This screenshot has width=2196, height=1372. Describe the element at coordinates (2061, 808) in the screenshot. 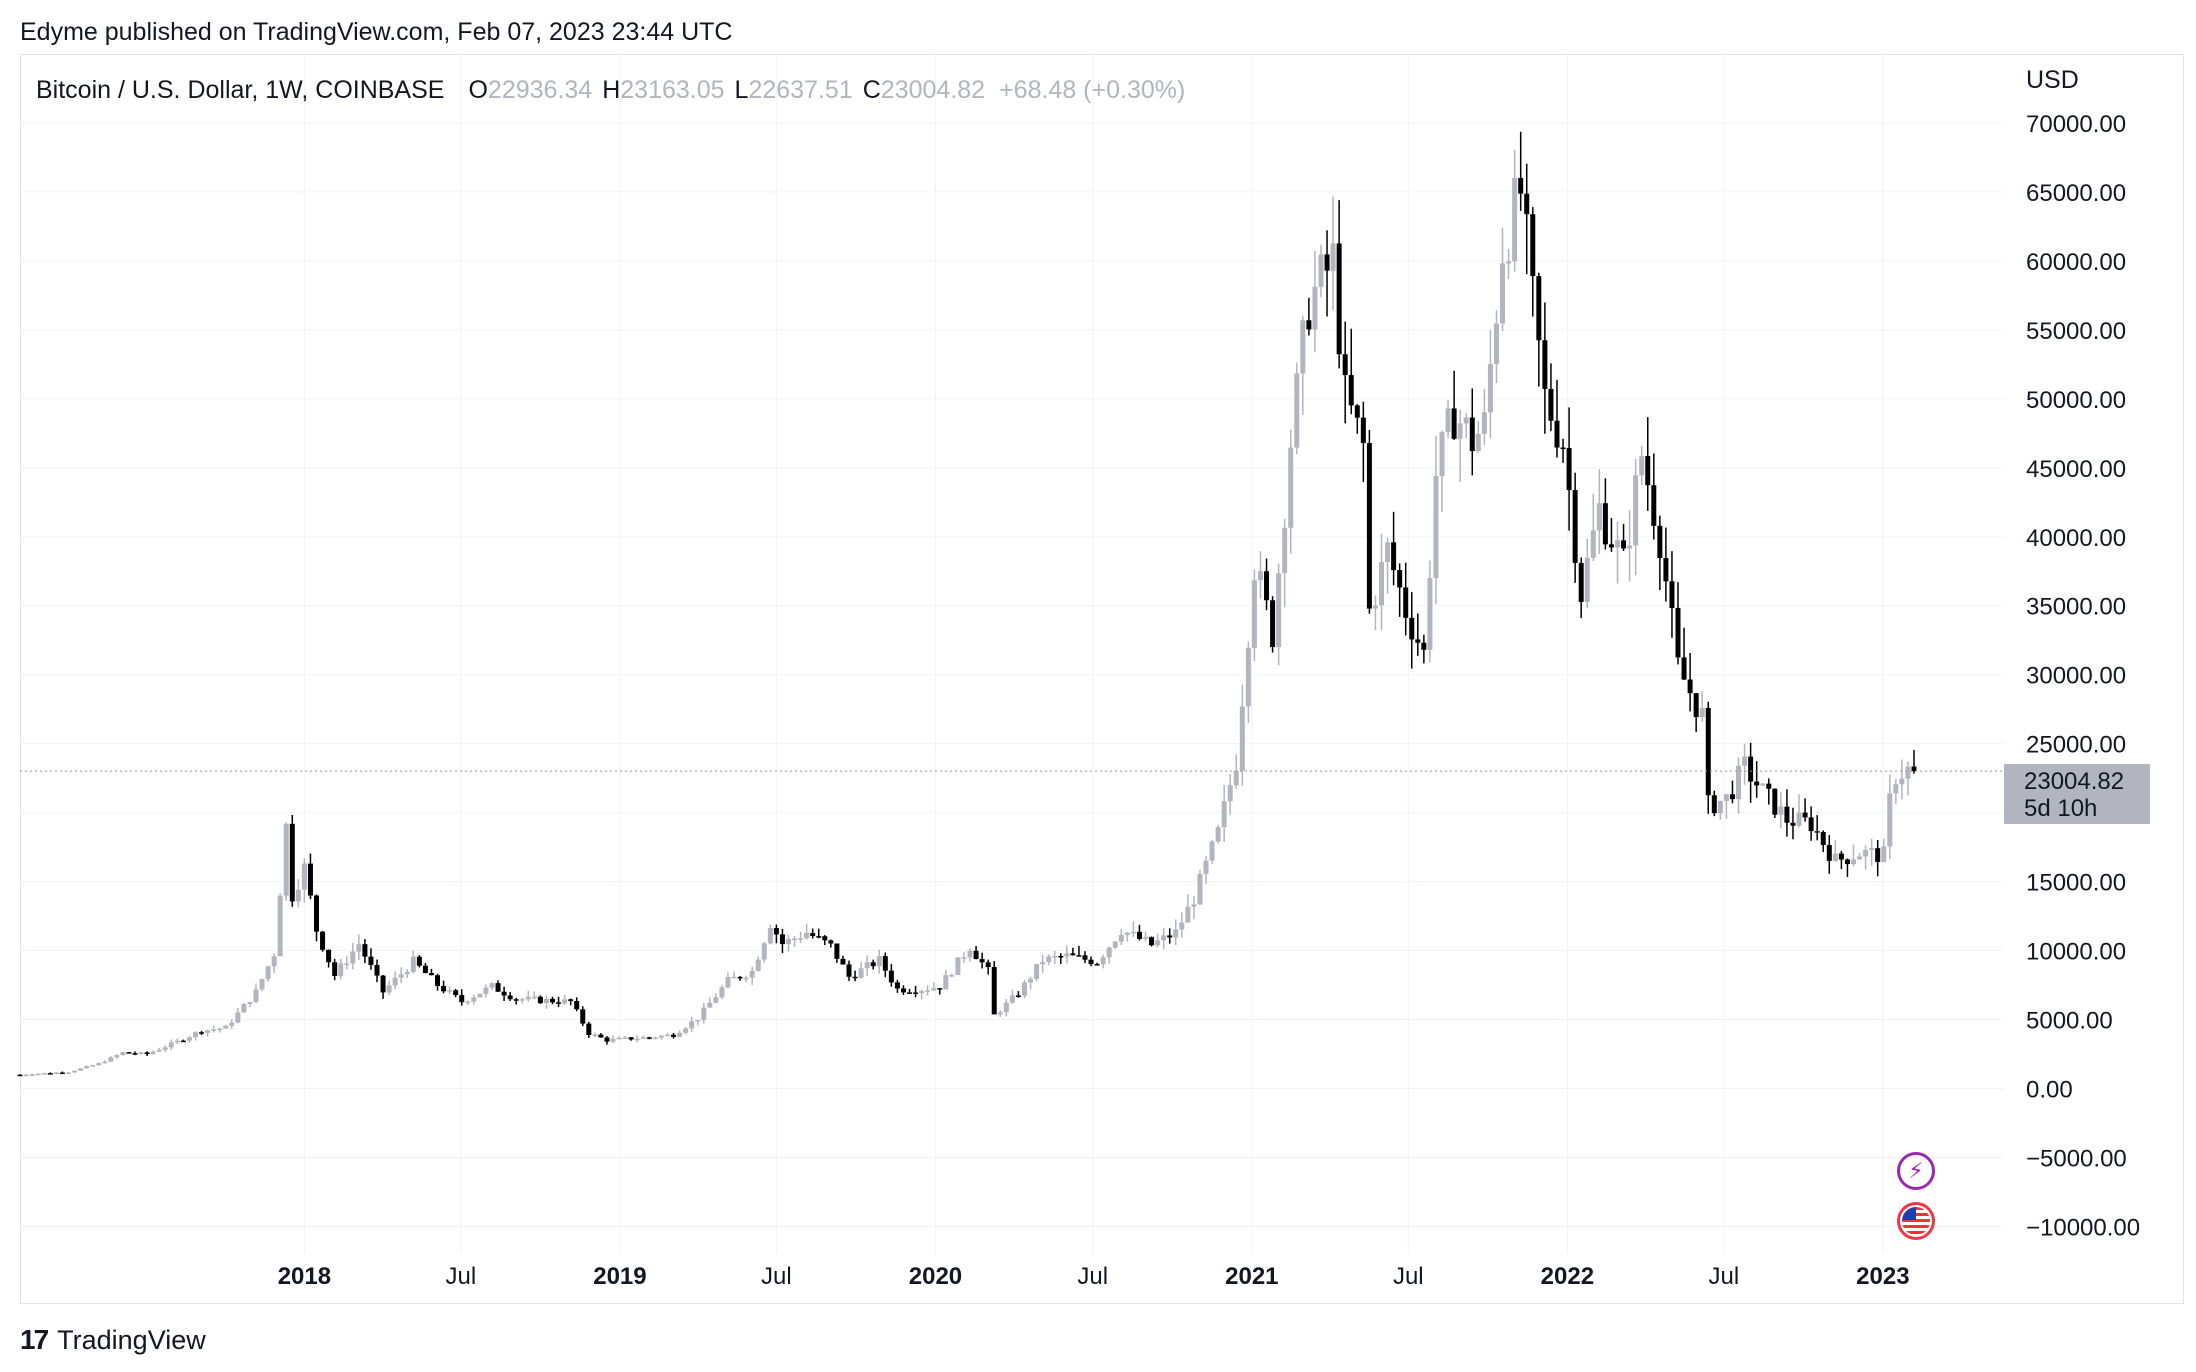

I see `bar-countdown: 5d 10h` at that location.